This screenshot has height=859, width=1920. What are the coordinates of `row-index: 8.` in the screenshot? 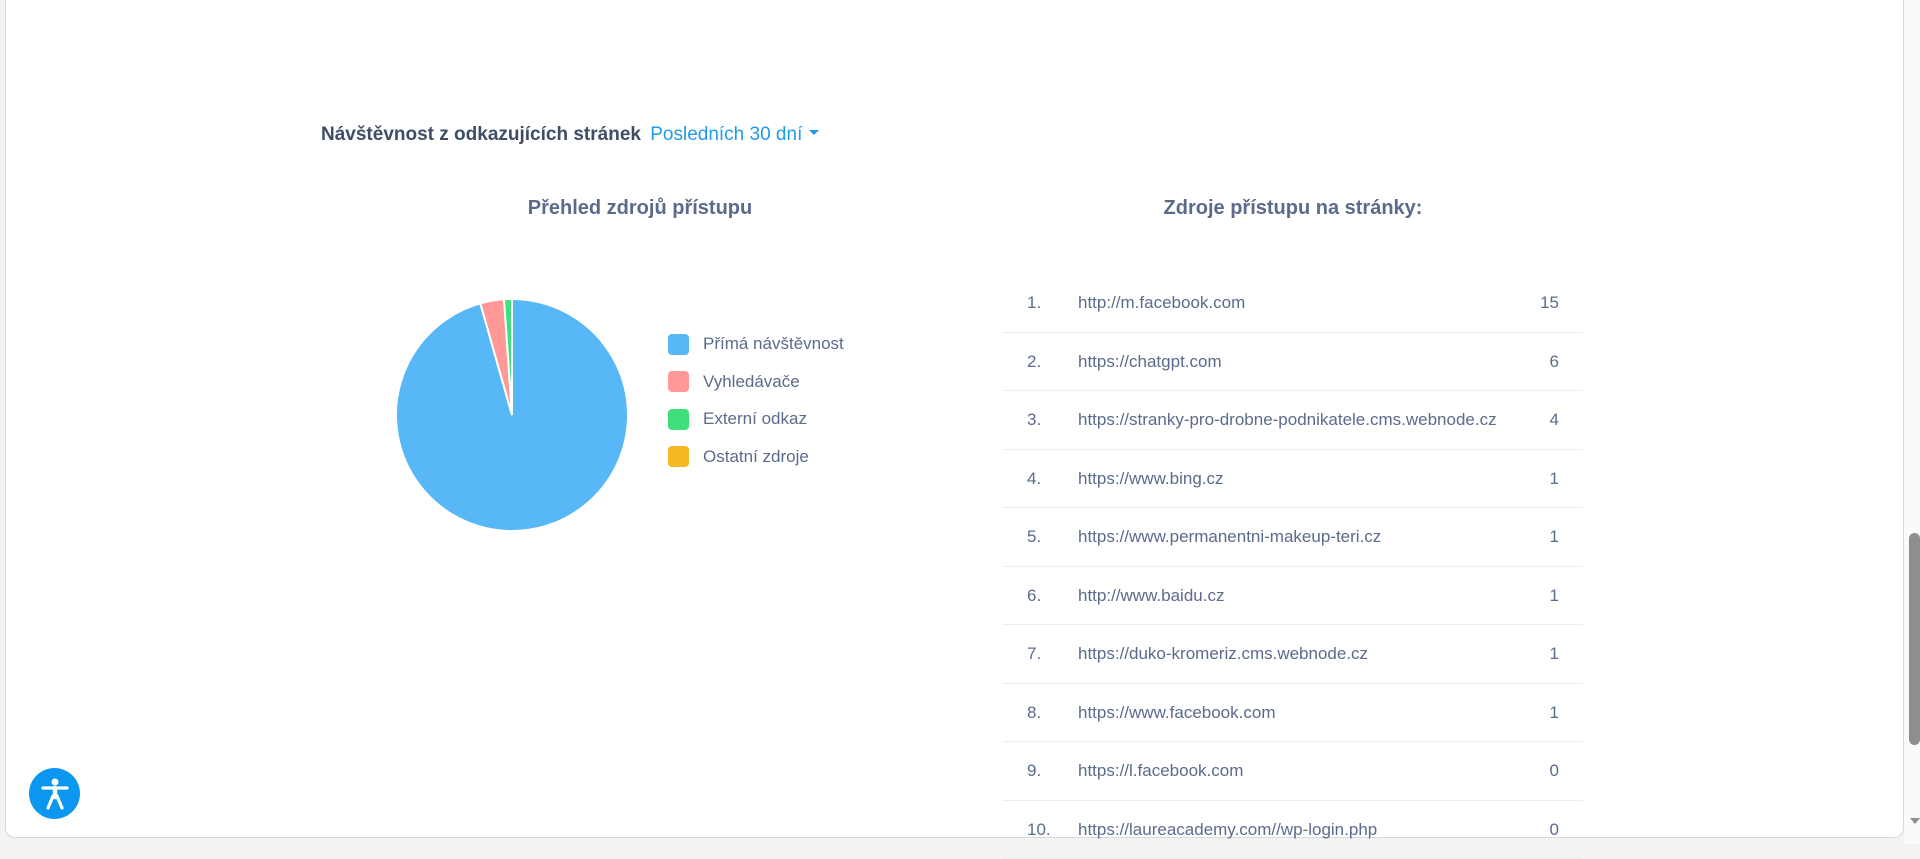 It's located at (1034, 713).